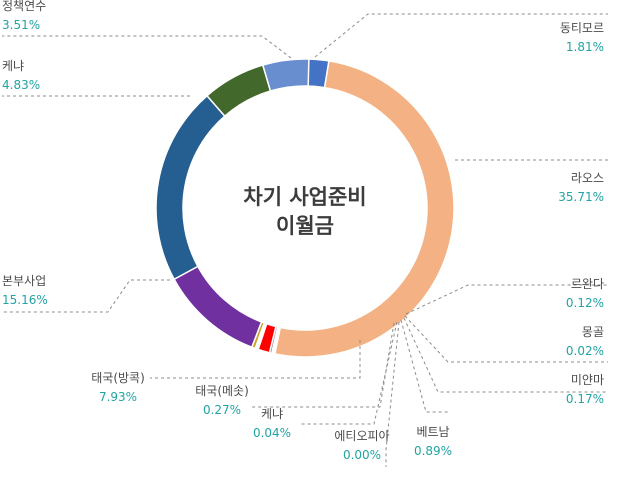  I want to click on slice-label-percent-11: 15.16%, so click(25, 300).